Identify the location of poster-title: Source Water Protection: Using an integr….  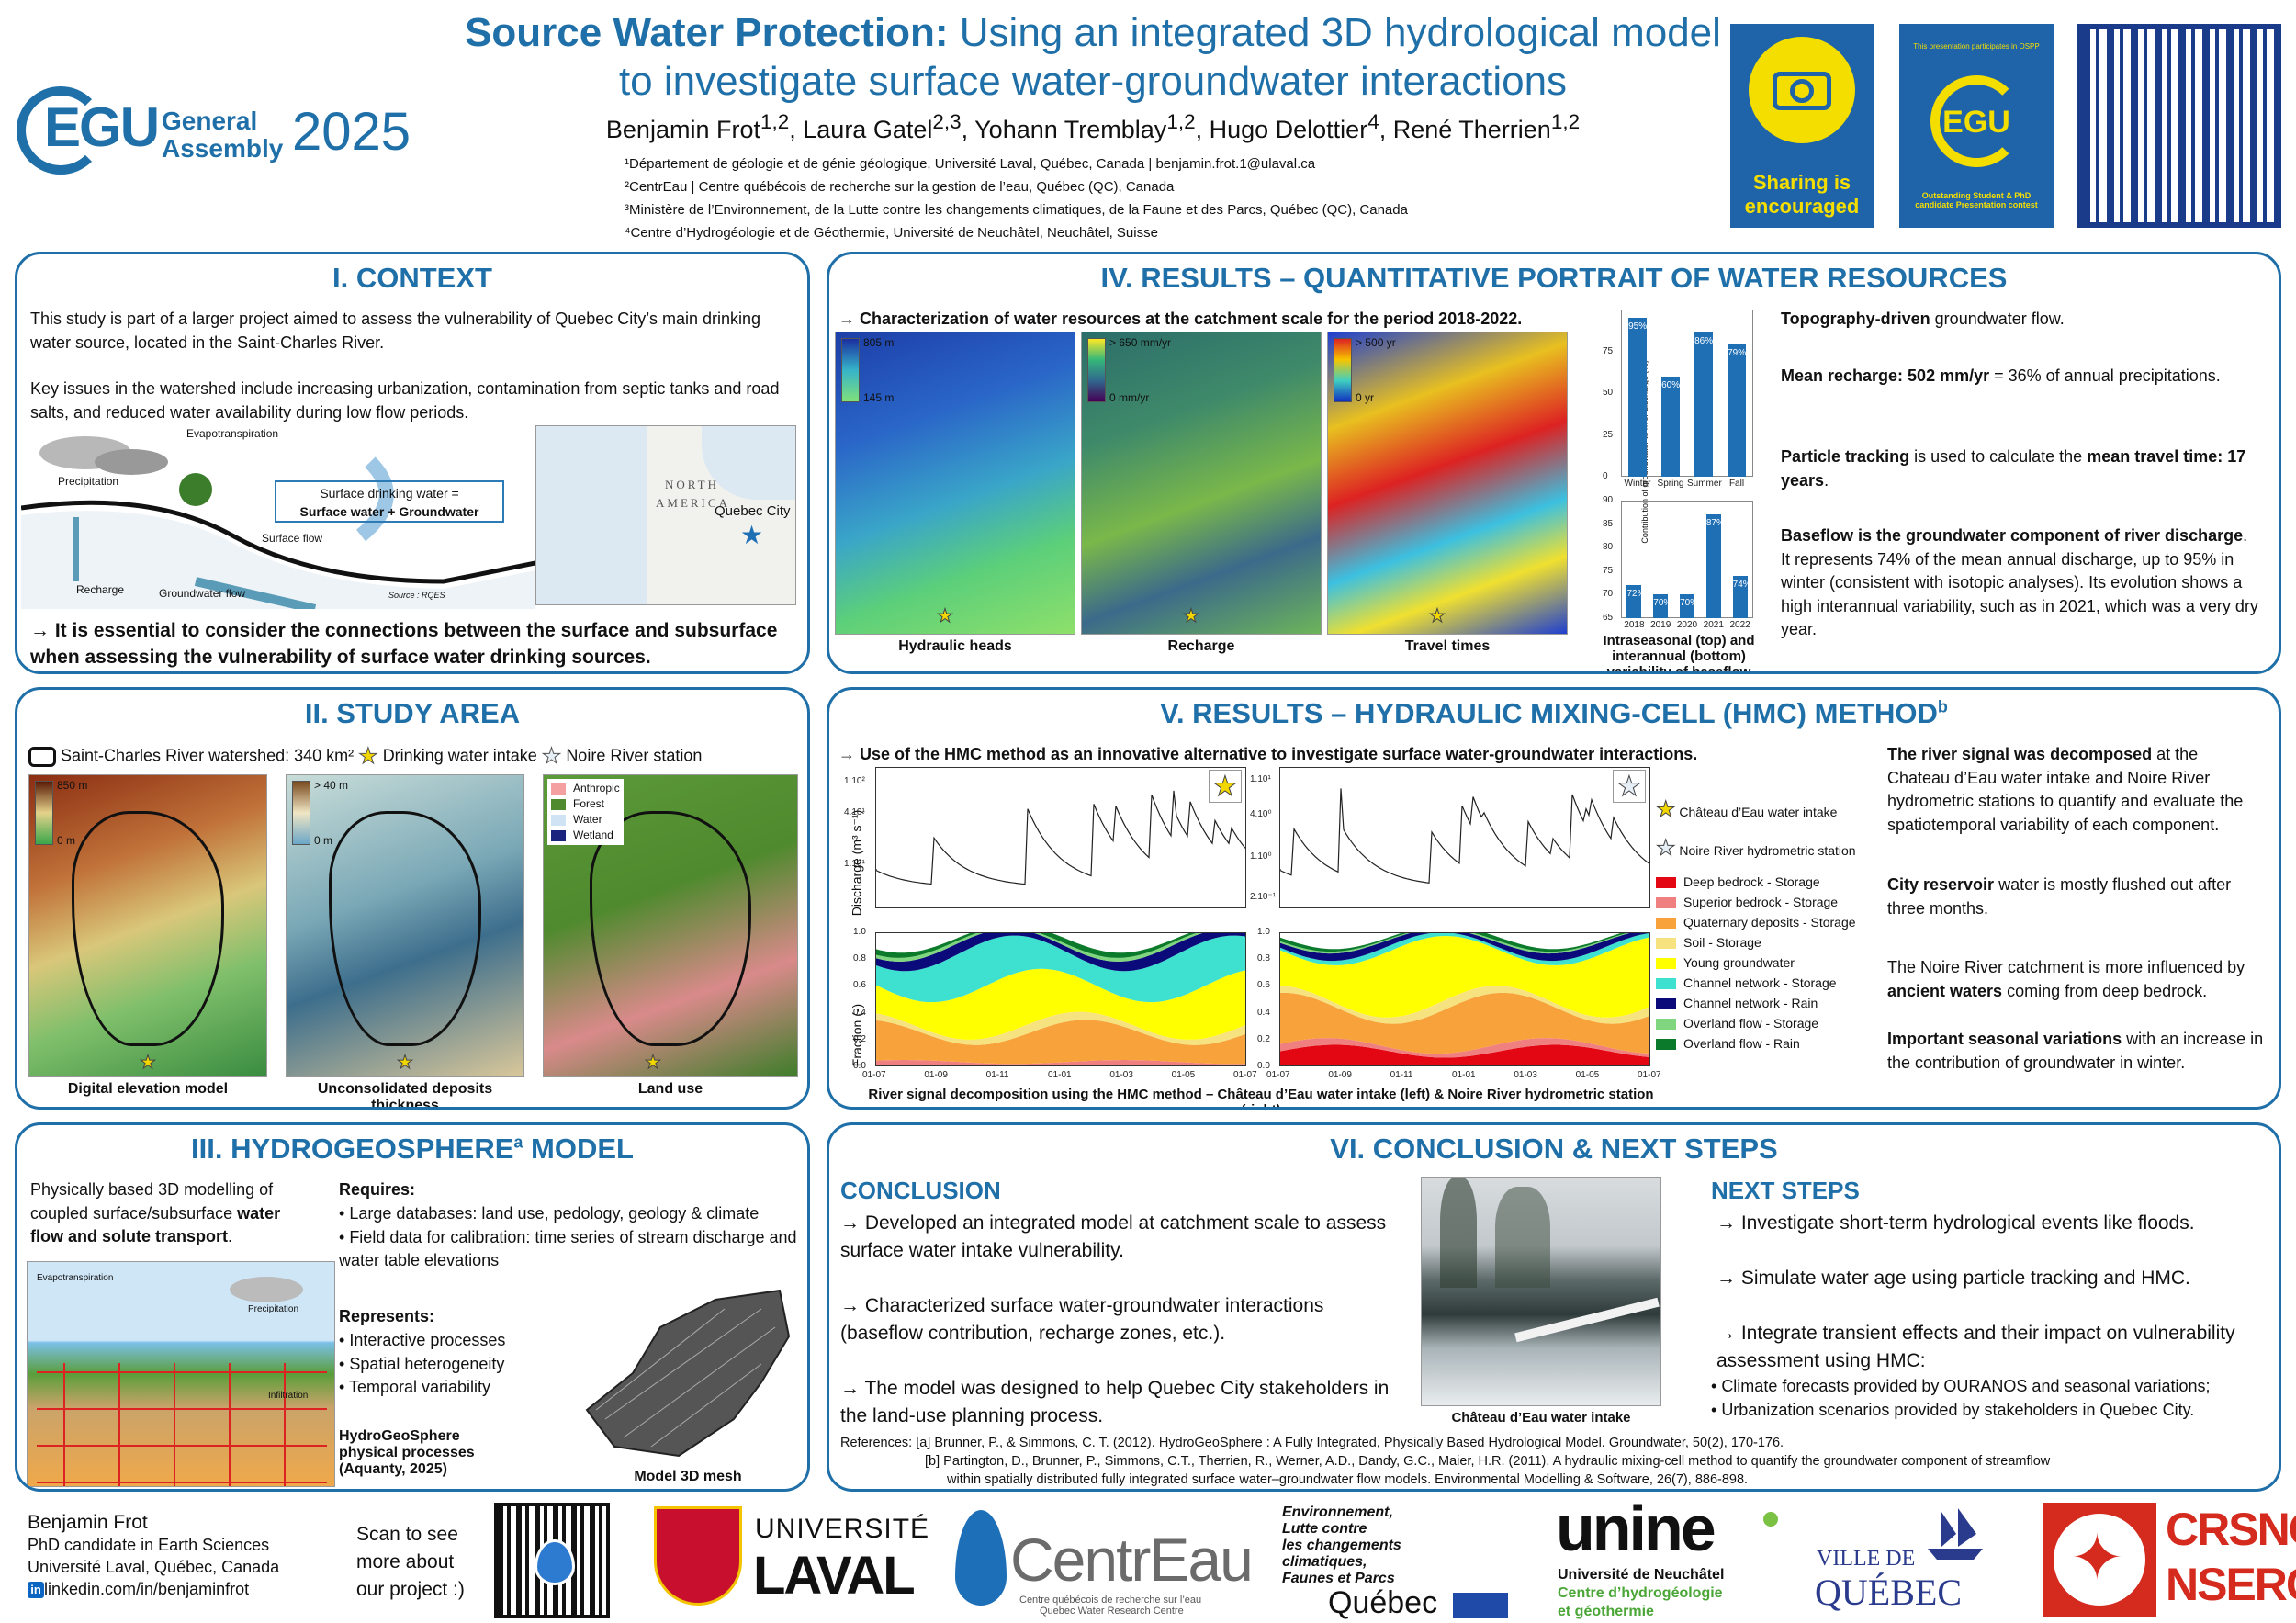
(1093, 57).